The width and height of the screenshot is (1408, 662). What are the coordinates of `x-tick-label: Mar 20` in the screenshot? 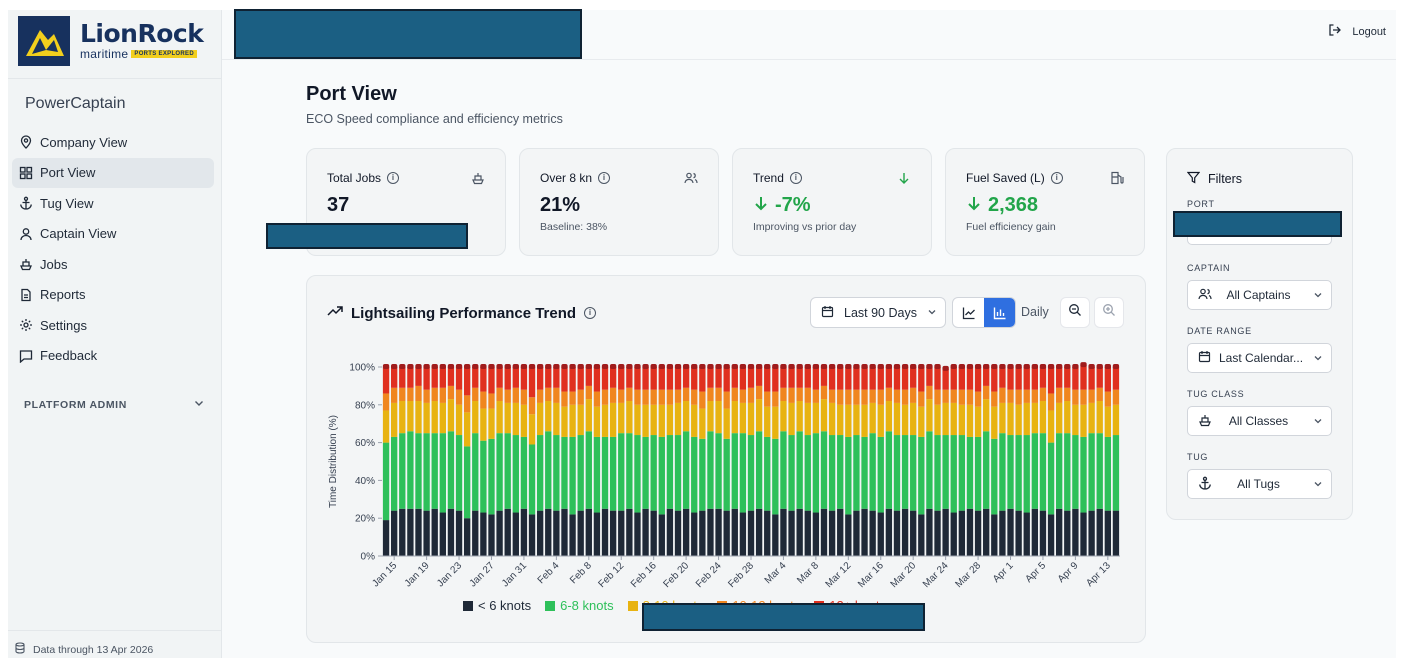 It's located at (904, 575).